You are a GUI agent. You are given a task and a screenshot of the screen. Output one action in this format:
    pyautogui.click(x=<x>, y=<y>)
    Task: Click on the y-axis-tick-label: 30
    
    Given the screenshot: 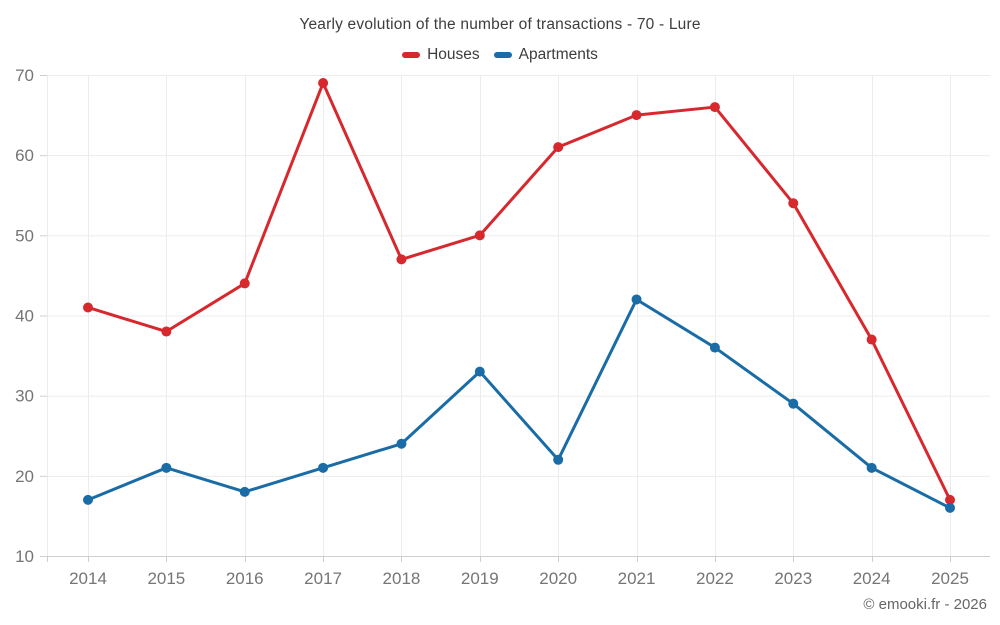 What is the action you would take?
    pyautogui.click(x=24, y=396)
    